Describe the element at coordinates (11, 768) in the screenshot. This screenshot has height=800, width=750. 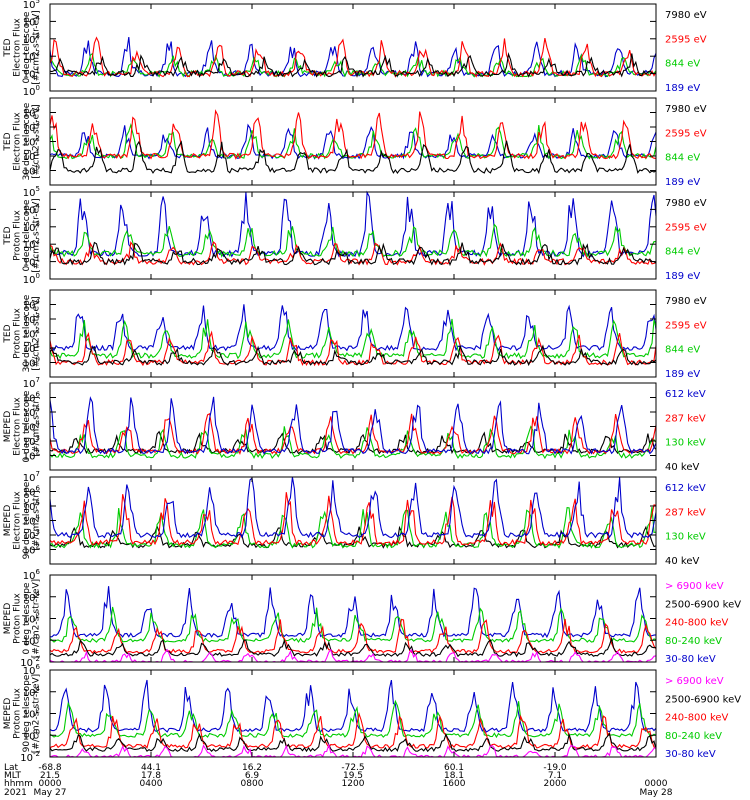
I see `x-axis-row-label: Lat` at that location.